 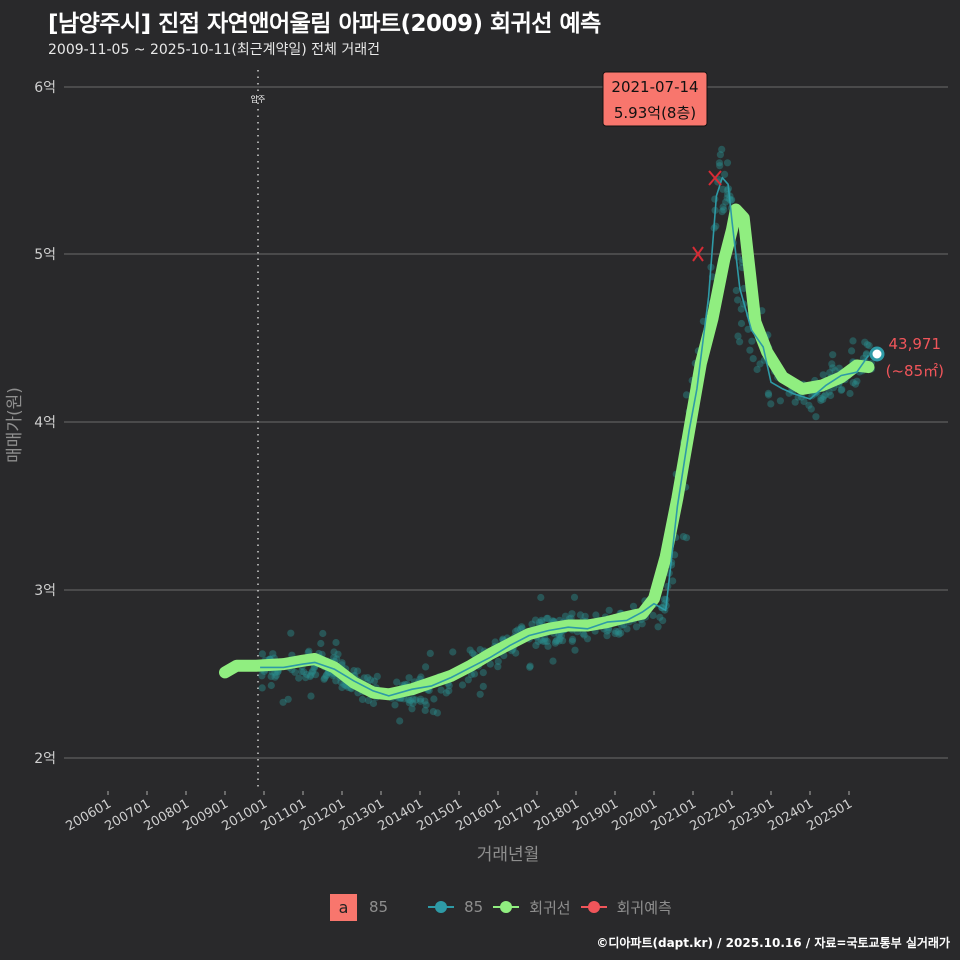 What do you see at coordinates (379, 907) in the screenshot?
I see `legend-fill-label: 85` at bounding box center [379, 907].